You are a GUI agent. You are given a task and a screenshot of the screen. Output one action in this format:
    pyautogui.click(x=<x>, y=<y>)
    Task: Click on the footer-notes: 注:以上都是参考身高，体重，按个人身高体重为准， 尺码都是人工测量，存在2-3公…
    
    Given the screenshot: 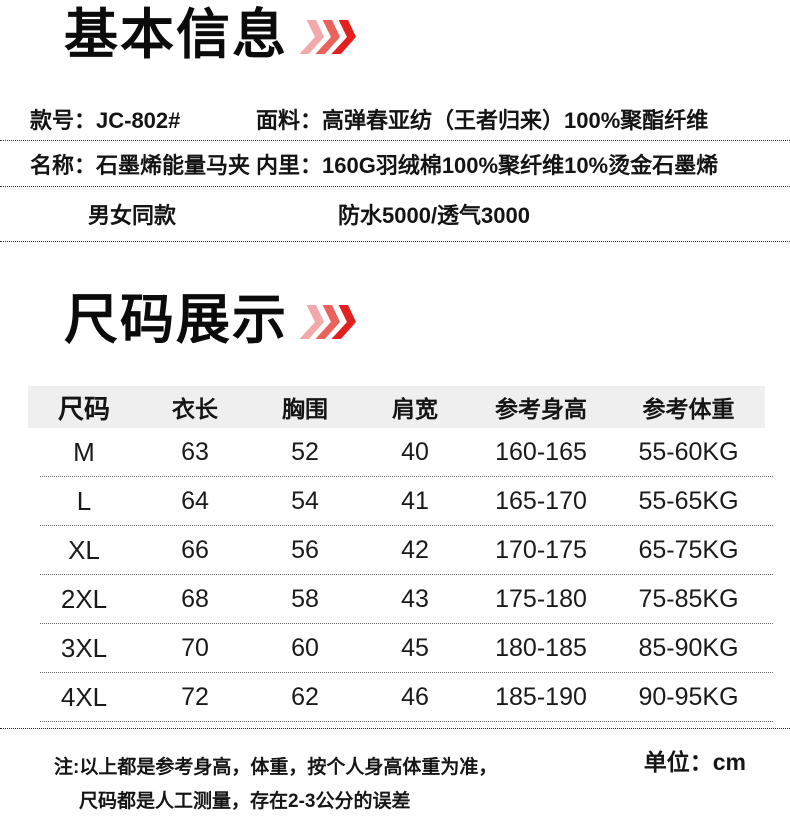 What is the action you would take?
    pyautogui.click(x=395, y=773)
    